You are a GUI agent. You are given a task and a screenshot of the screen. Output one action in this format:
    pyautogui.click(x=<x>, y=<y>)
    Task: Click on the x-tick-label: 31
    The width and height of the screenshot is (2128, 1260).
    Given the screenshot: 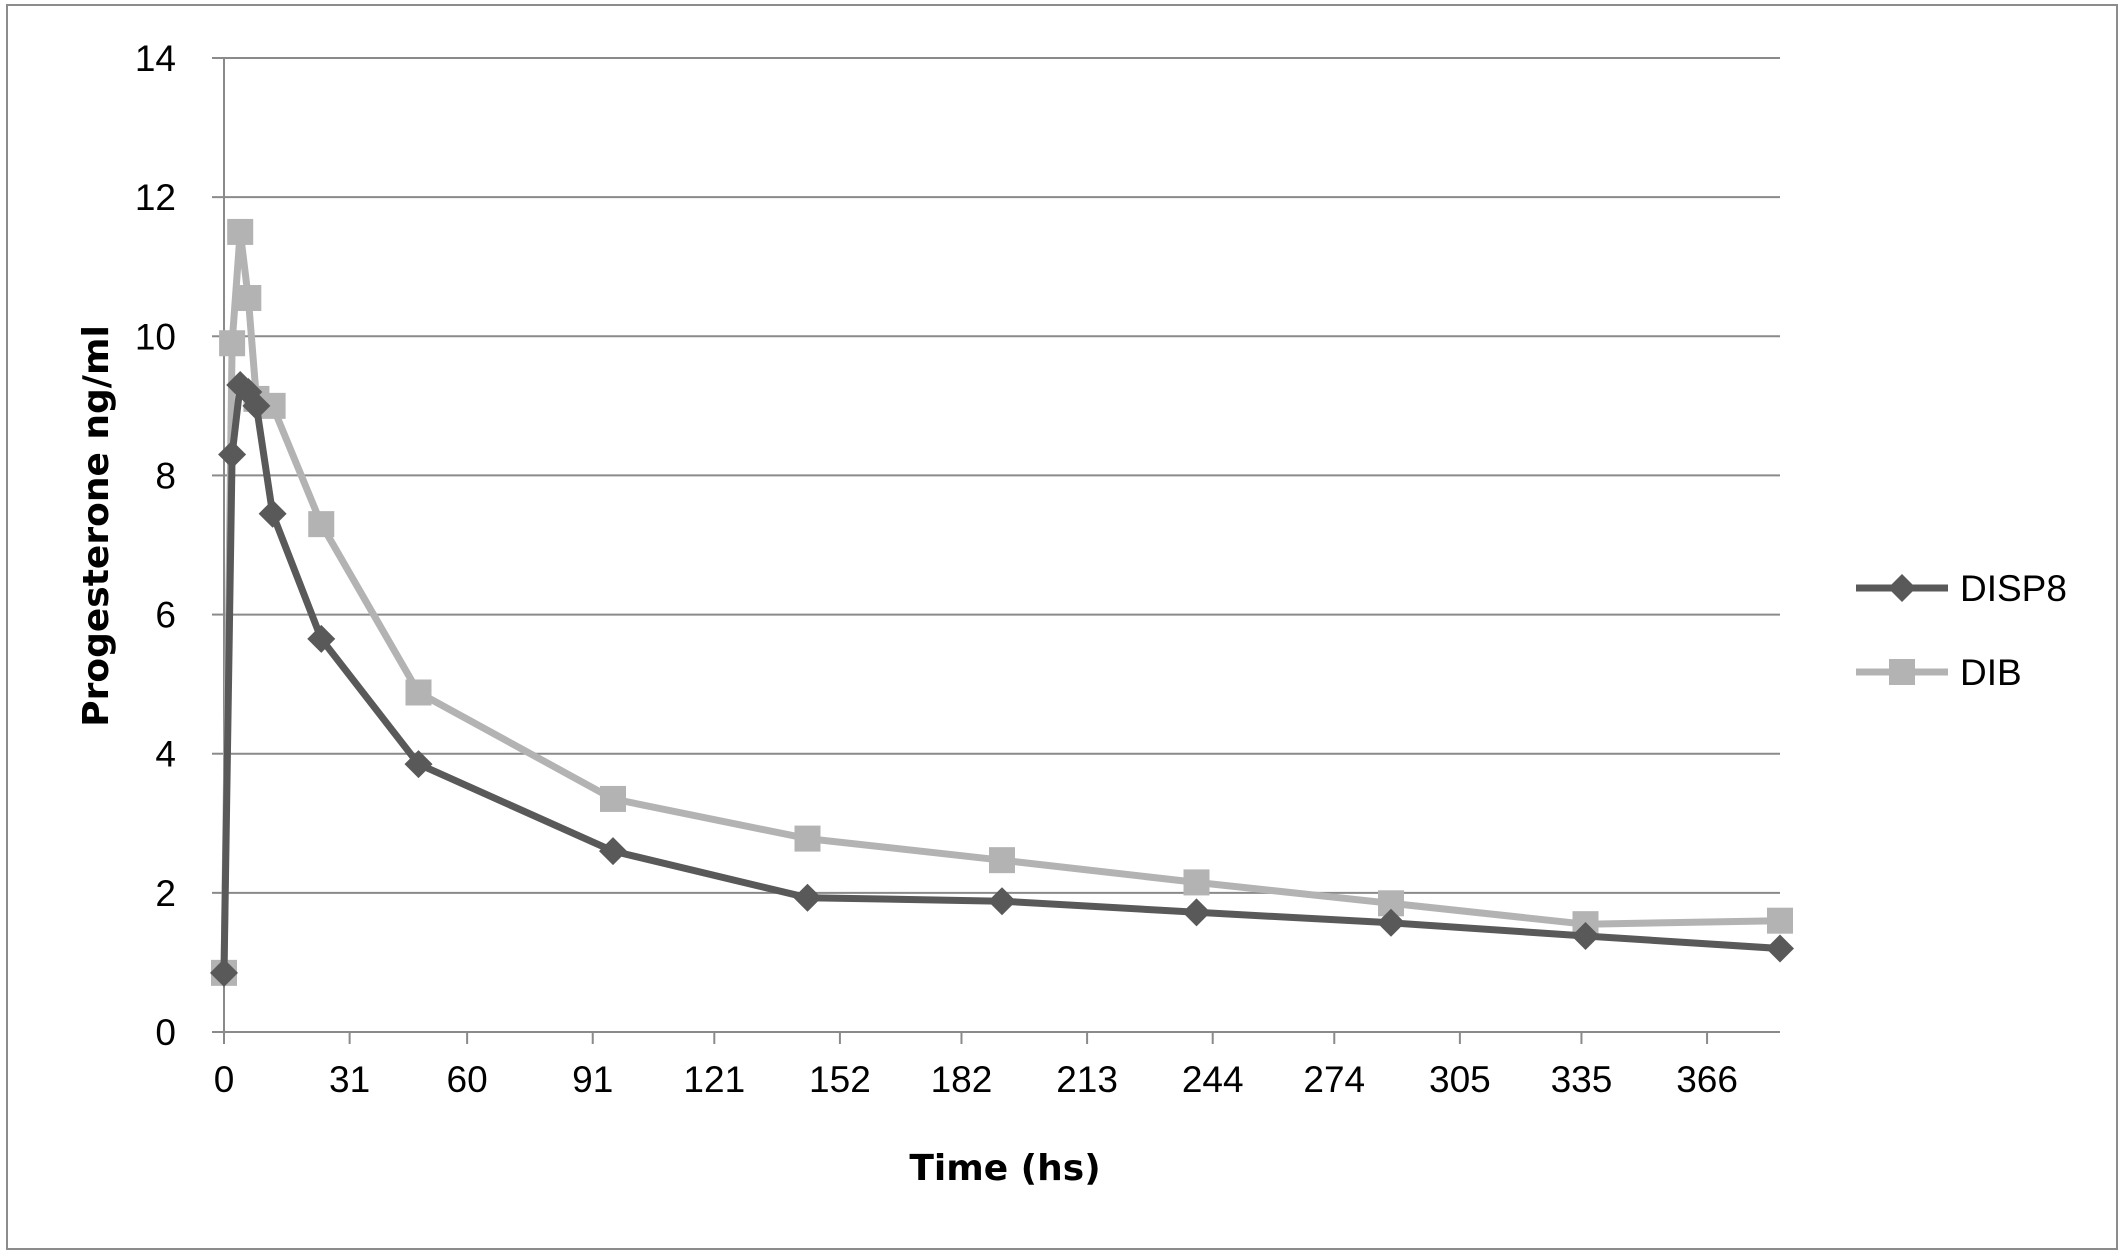 What is the action you would take?
    pyautogui.click(x=349, y=1079)
    